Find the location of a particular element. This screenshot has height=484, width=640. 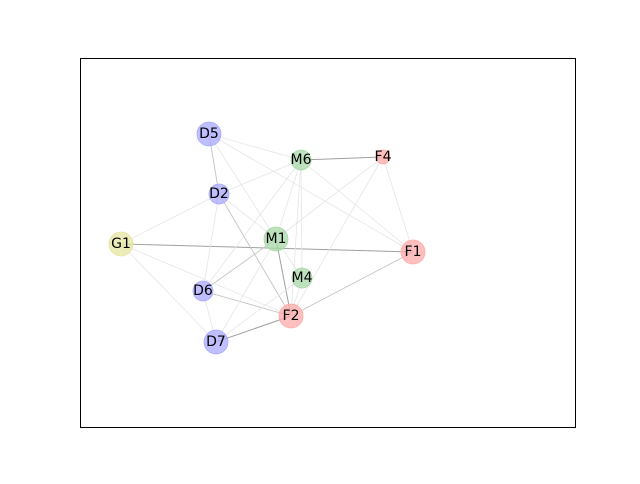

node-d5: D5 is located at coordinates (209, 134).